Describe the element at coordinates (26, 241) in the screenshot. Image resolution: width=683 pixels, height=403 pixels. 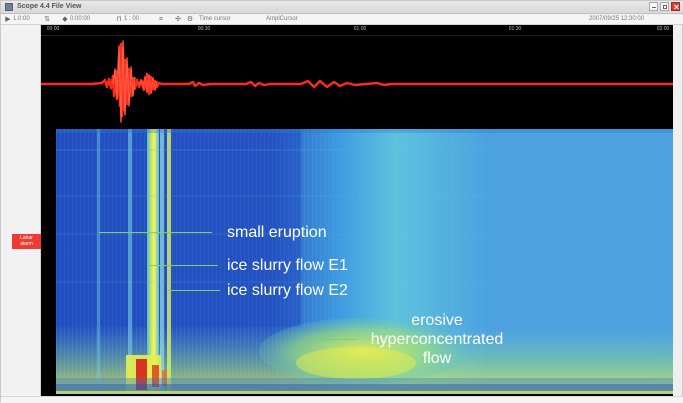
I see `status-badge: Lahar alarm` at that location.